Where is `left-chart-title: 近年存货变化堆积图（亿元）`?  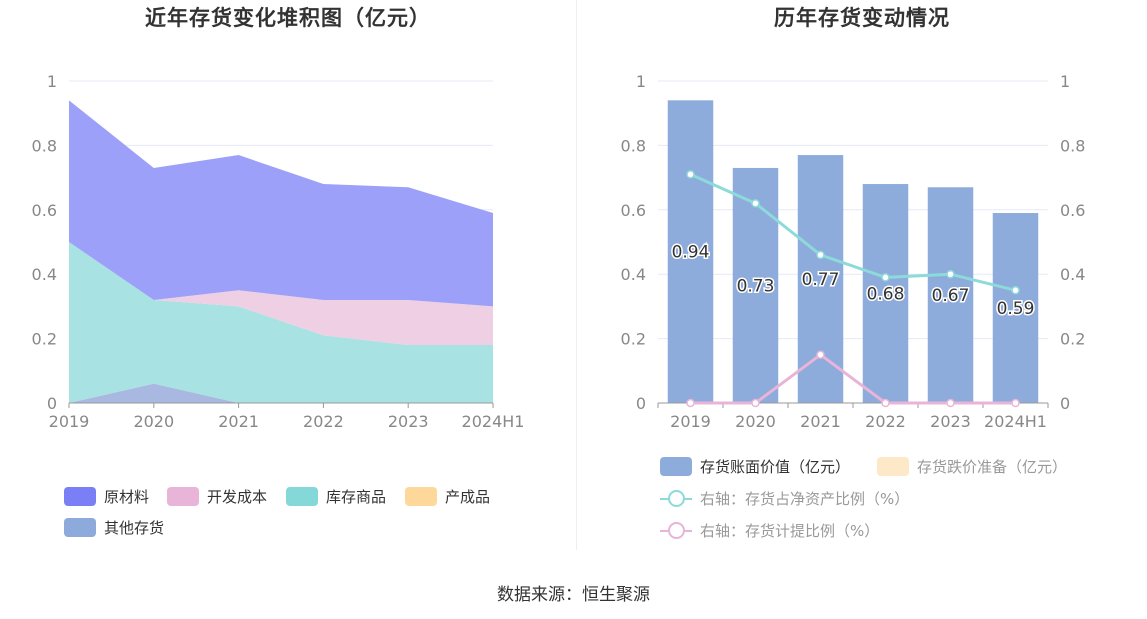 left-chart-title: 近年存货变化堆积图（亿元） is located at coordinates (288, 18).